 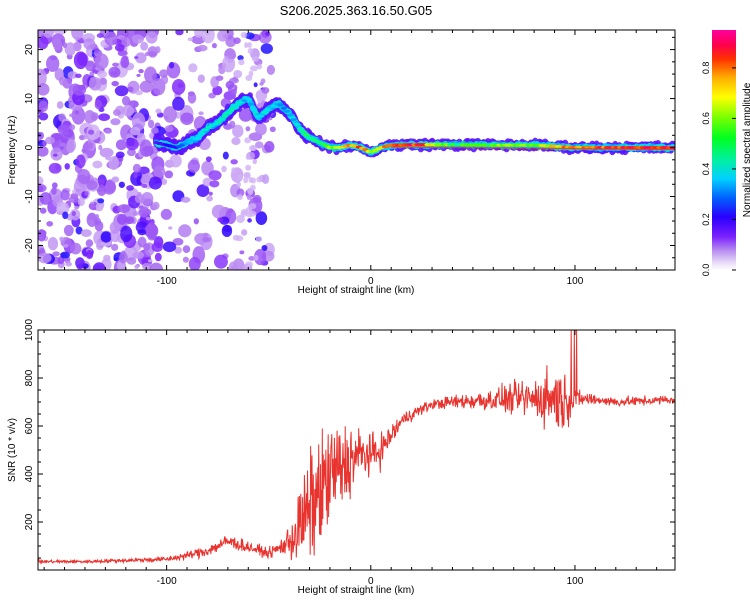 I want to click on snr-x-axis-label: Height of straight line (km), so click(x=356, y=590).